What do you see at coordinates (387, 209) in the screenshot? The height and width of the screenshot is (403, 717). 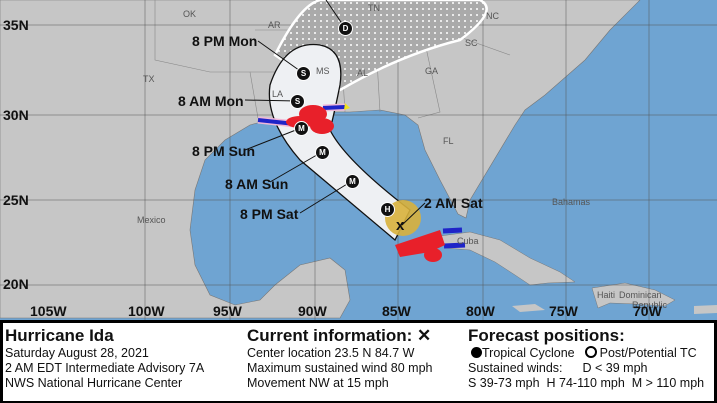 I see `forecast-marker: H` at bounding box center [387, 209].